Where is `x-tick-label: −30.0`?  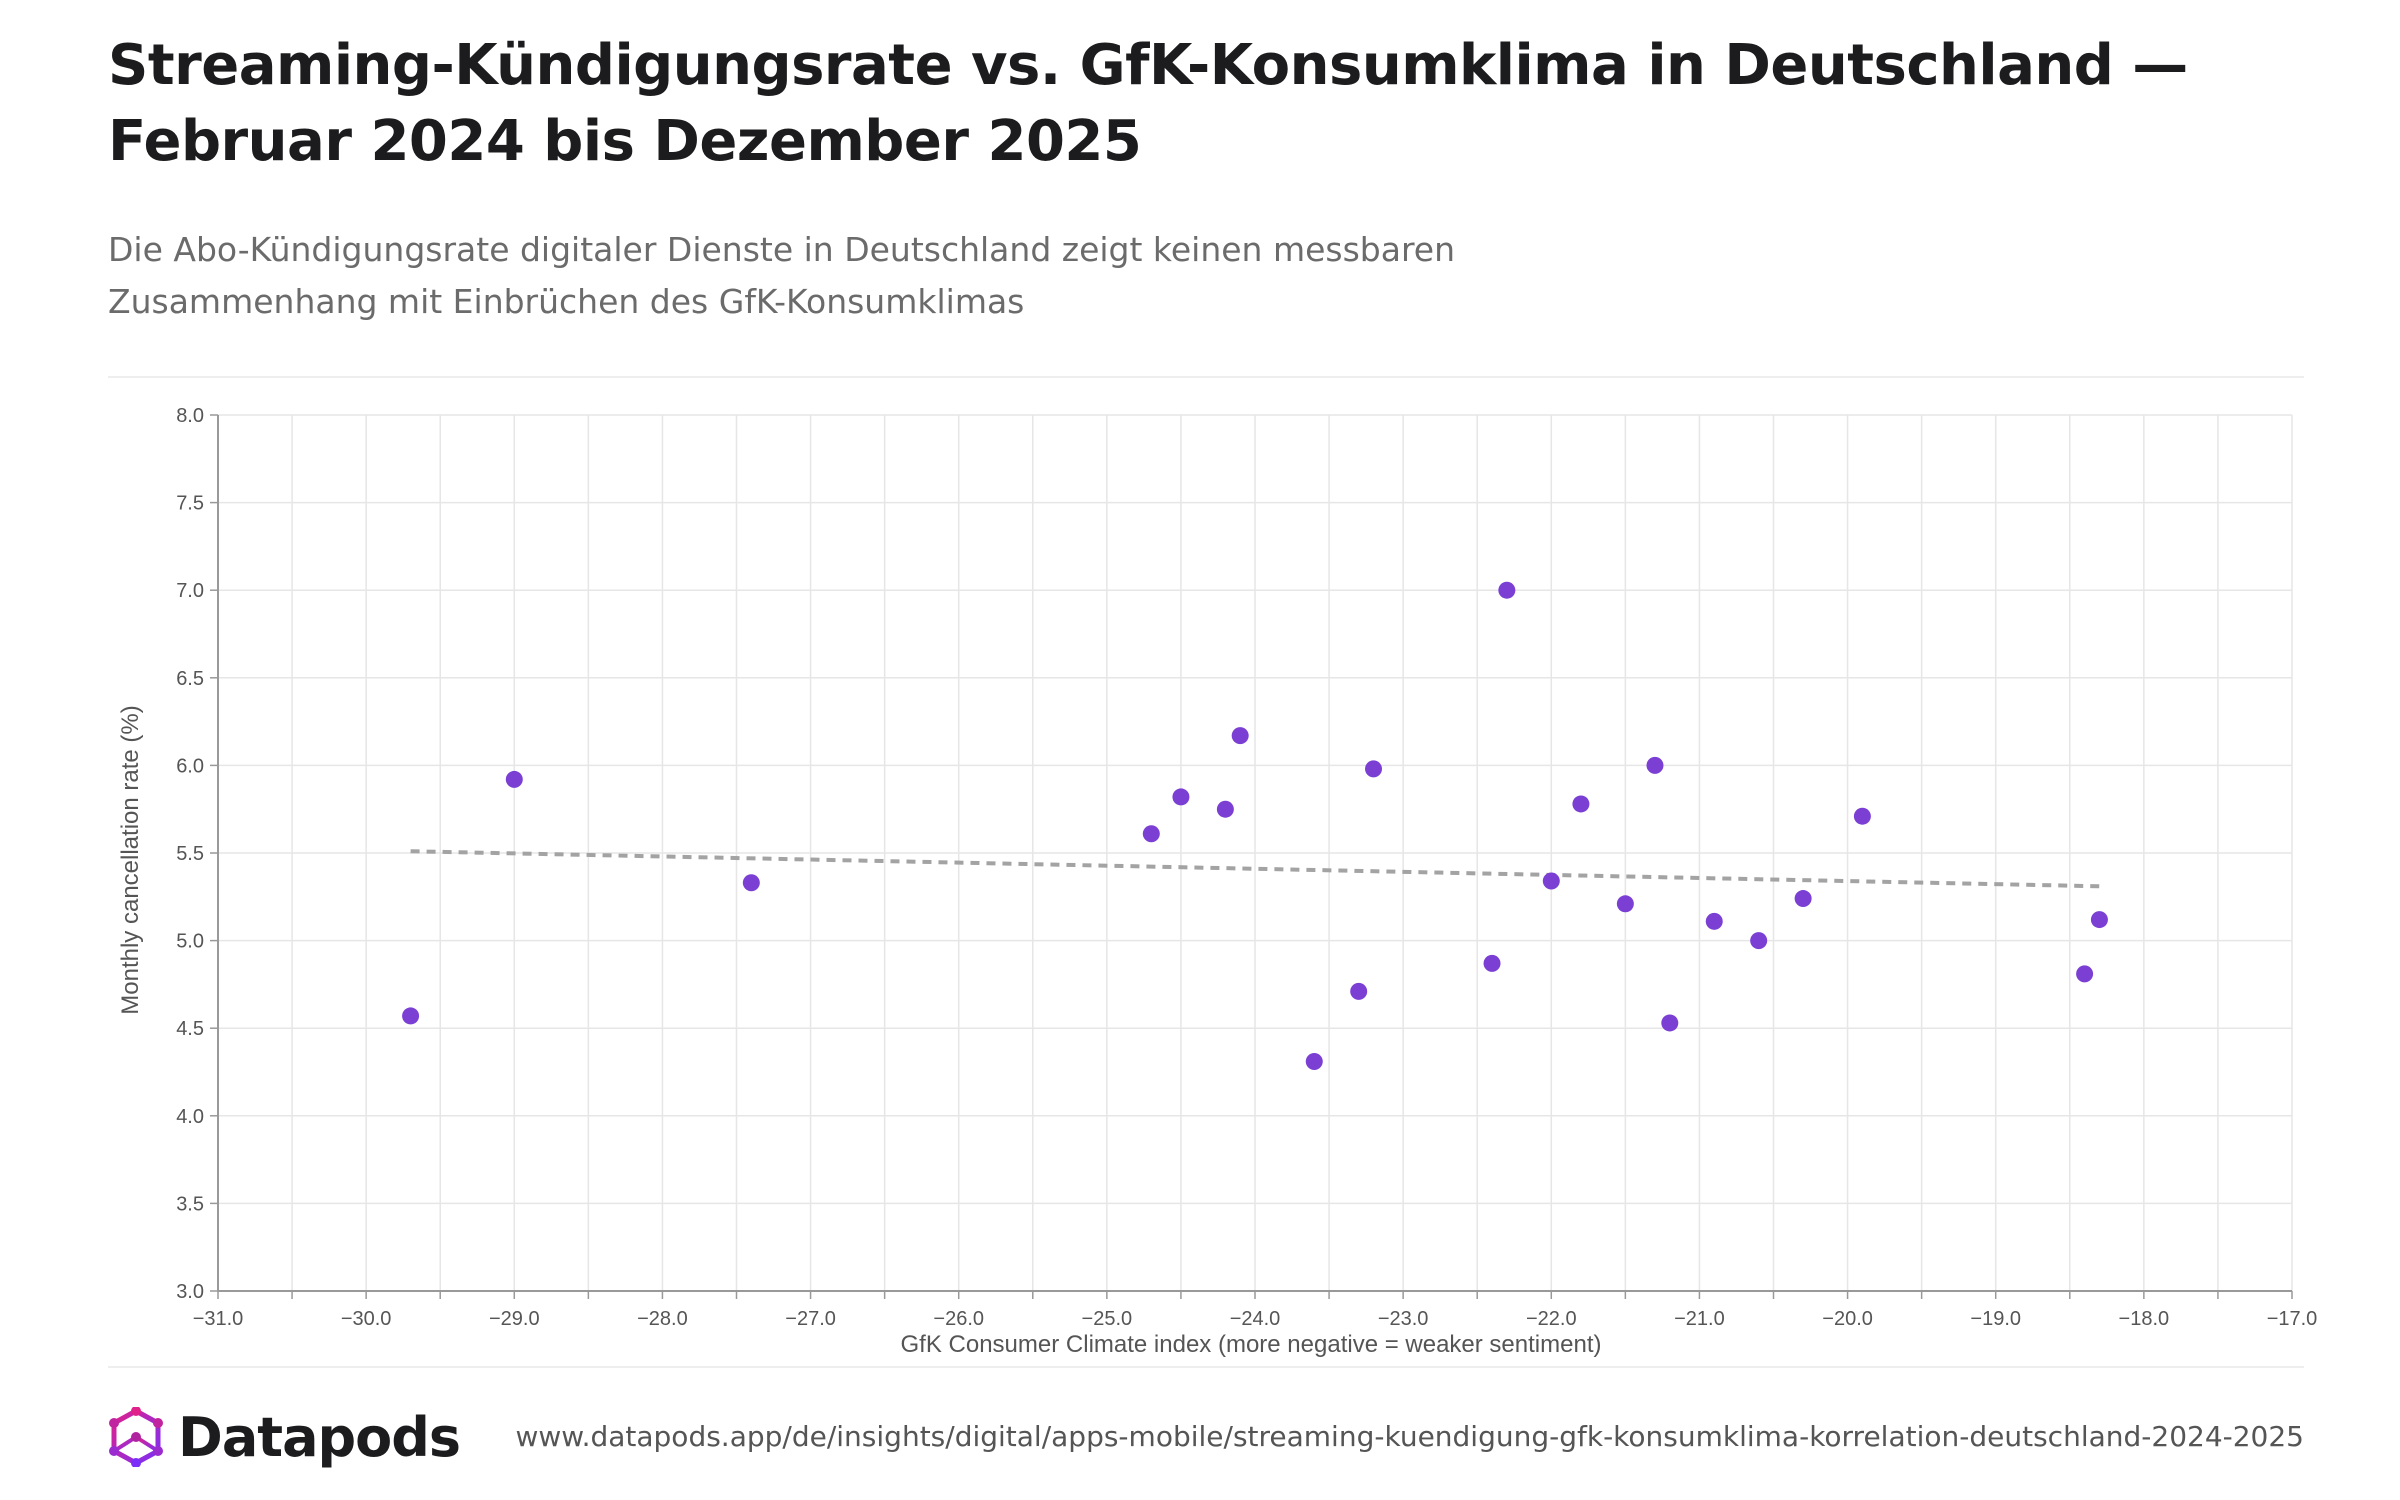
x-tick-label: −30.0 is located at coordinates (366, 1319).